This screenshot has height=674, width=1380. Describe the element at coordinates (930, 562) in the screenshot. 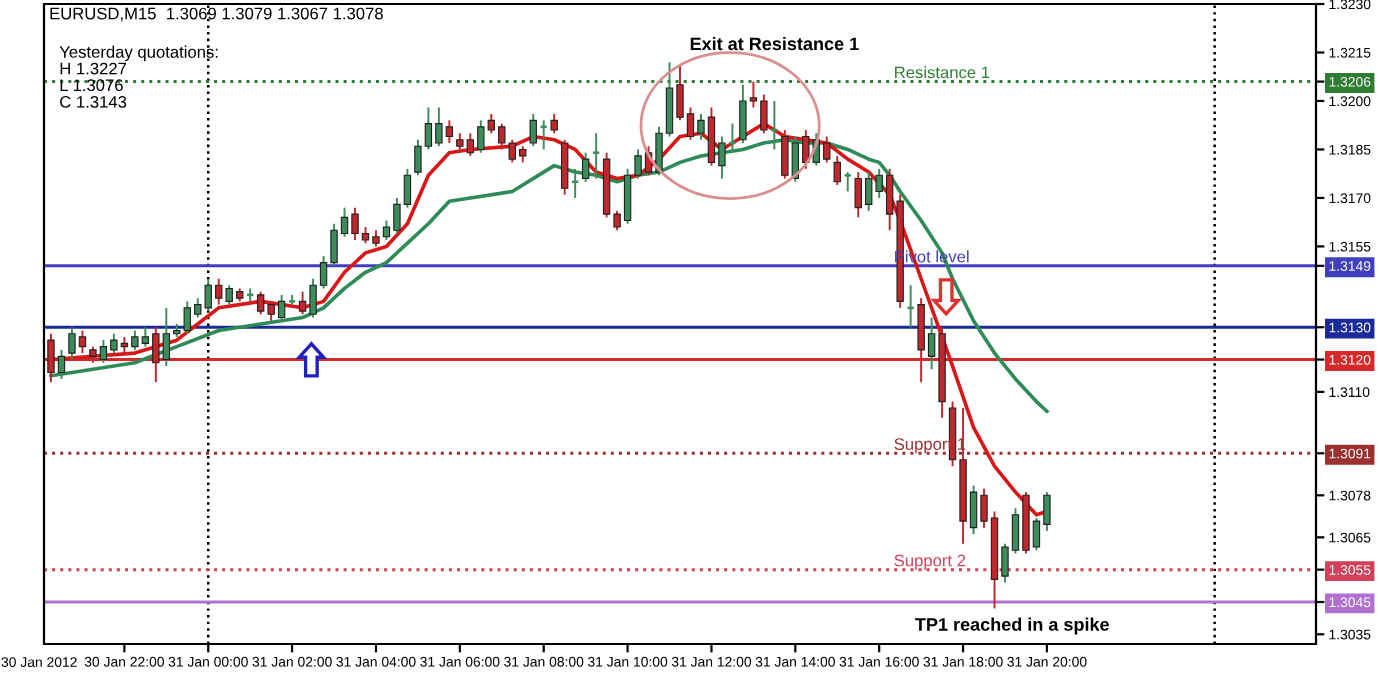

I see `ref-line-label: Support 2` at that location.